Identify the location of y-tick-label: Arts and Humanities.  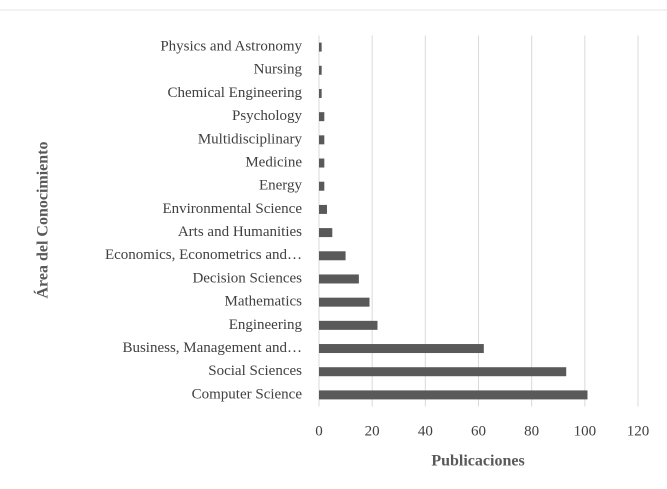
(240, 232).